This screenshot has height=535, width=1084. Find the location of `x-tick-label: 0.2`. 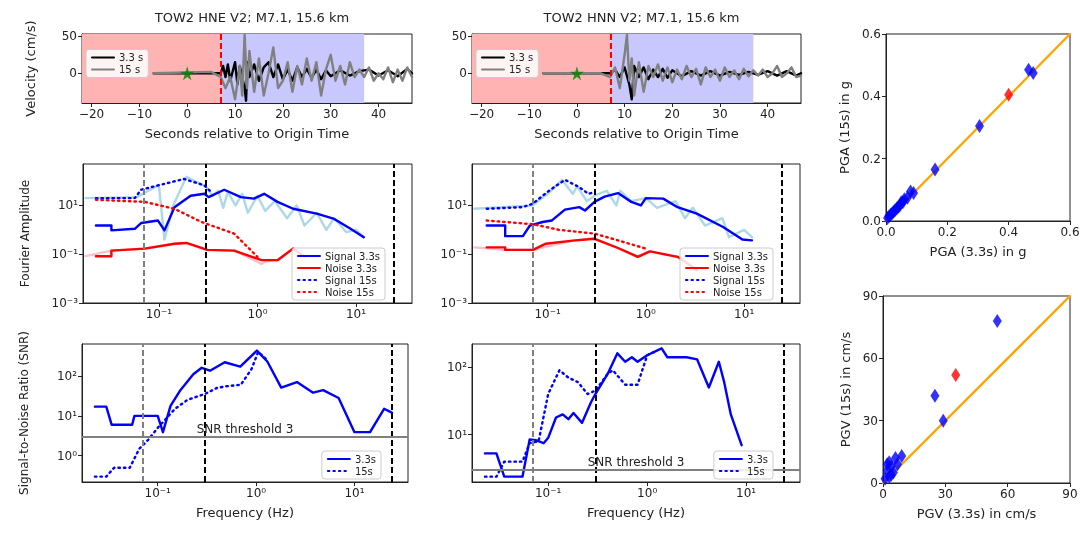

x-tick-label: 0.2 is located at coordinates (947, 232).